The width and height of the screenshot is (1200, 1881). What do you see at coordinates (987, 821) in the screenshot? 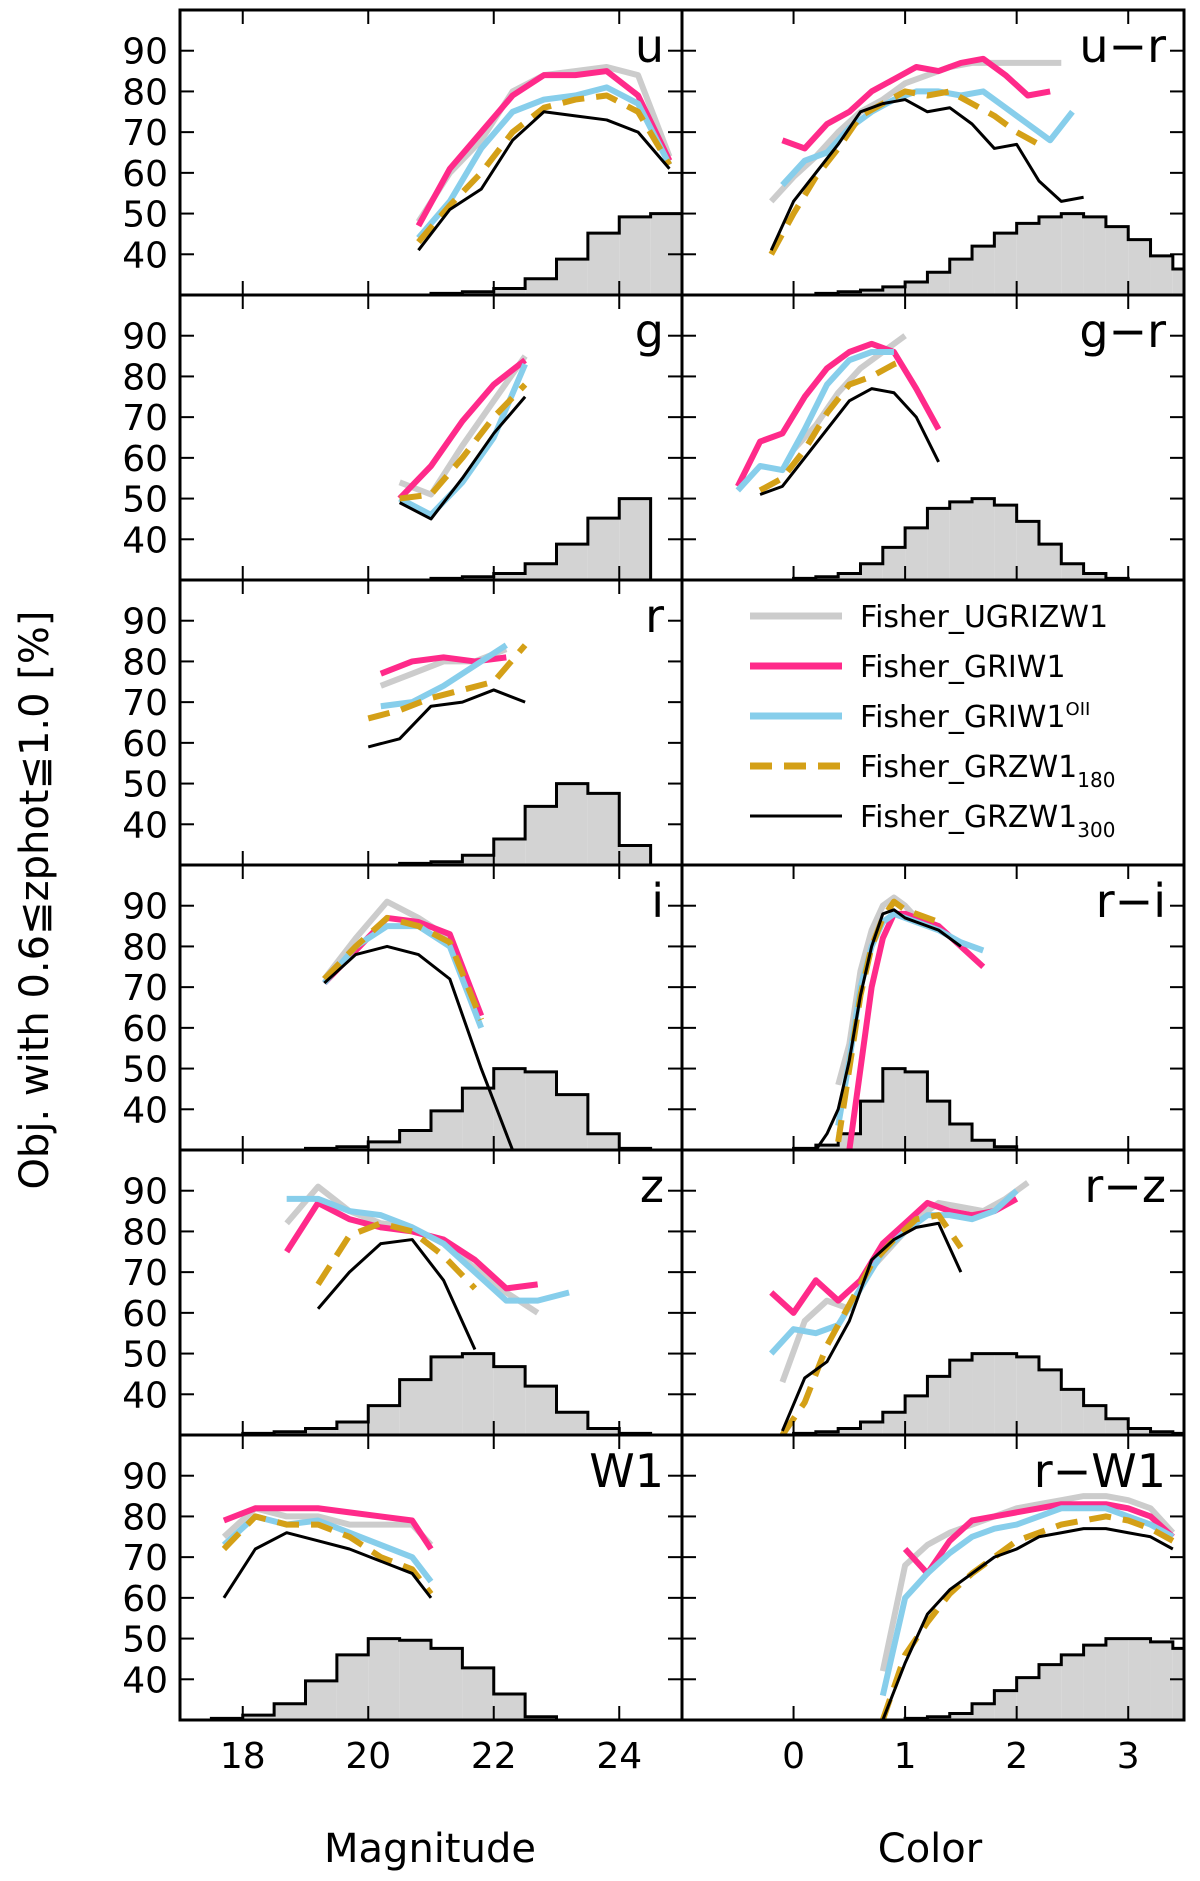
I see `legend-label-fisher-grzw1-300: Fisher_GRZW1300` at bounding box center [987, 821].